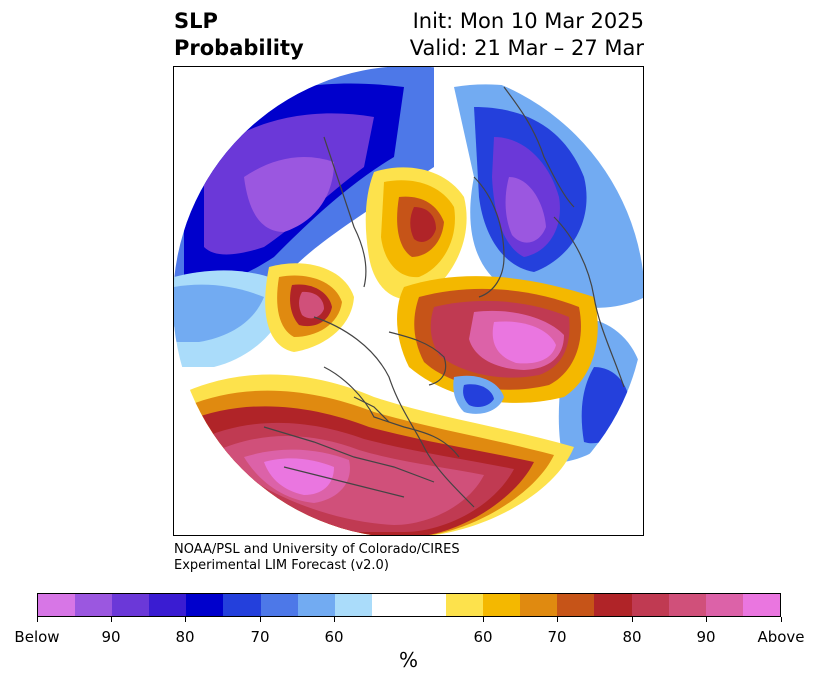  Describe the element at coordinates (239, 35) in the screenshot. I see `map-title-left: SLP Probability` at that location.